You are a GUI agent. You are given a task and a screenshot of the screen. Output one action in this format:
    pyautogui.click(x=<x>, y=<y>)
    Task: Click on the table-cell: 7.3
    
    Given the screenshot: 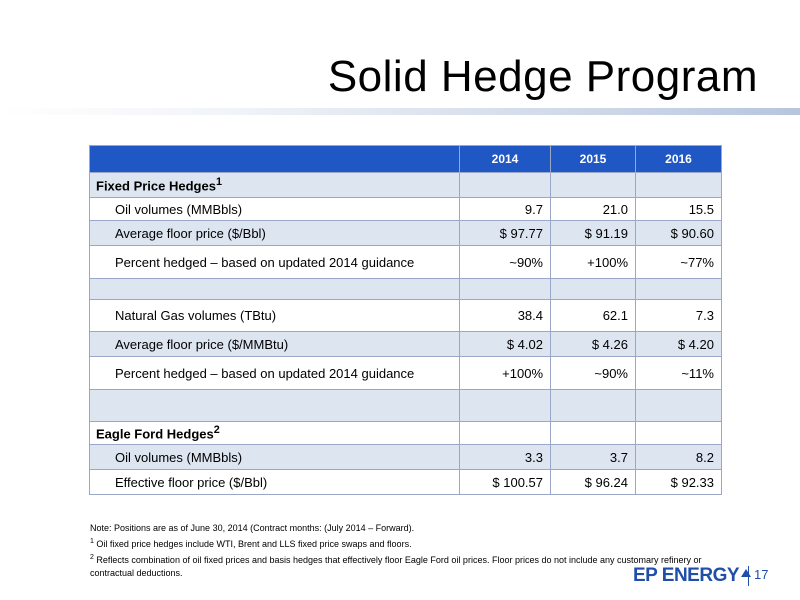 What is the action you would take?
    pyautogui.click(x=678, y=315)
    